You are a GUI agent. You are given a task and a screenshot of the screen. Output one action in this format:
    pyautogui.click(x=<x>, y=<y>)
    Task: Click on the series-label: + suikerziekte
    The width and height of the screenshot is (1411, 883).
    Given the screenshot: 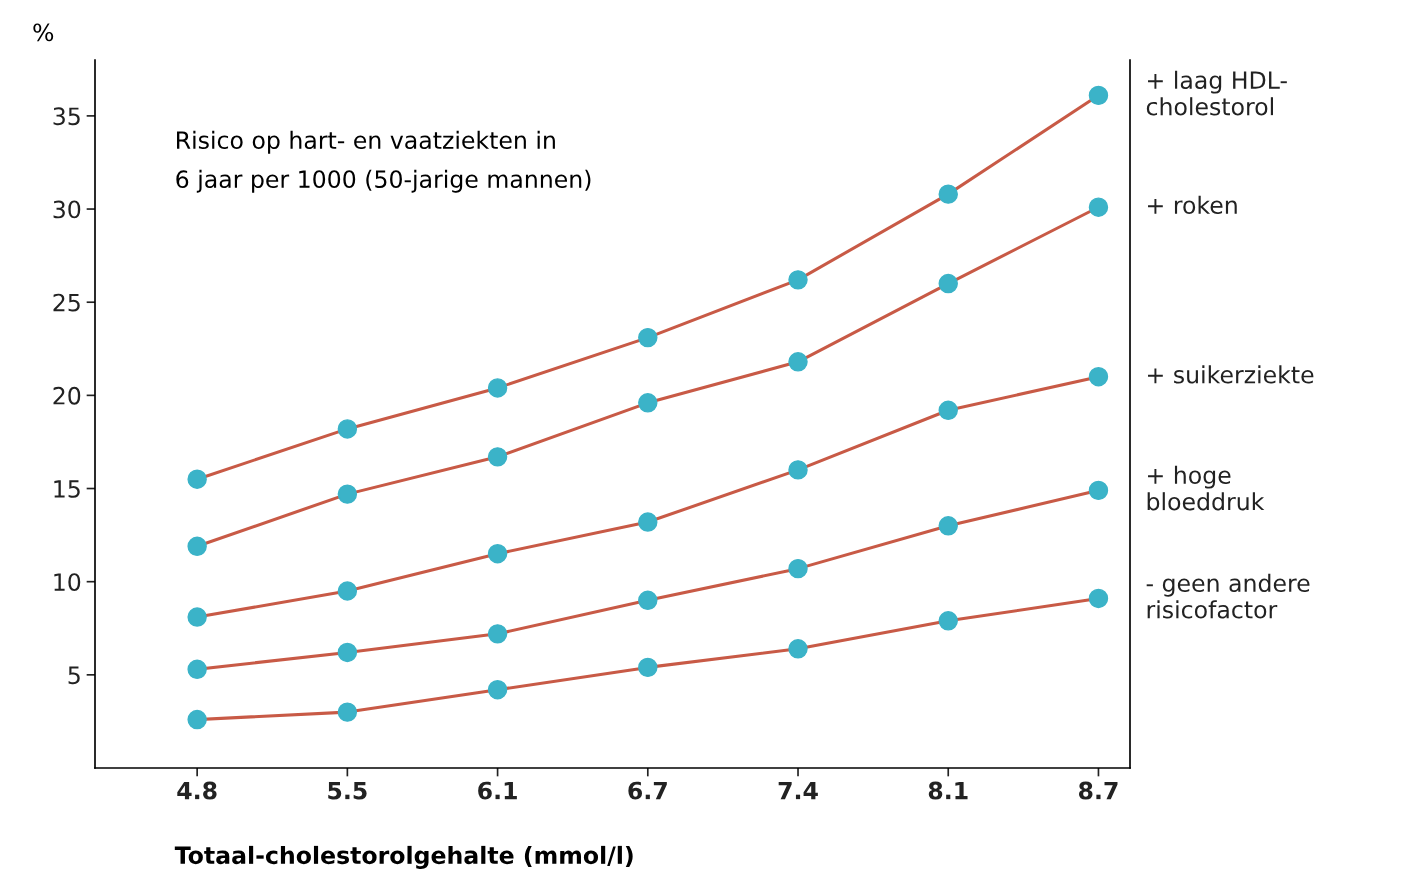 What is the action you would take?
    pyautogui.click(x=1231, y=374)
    